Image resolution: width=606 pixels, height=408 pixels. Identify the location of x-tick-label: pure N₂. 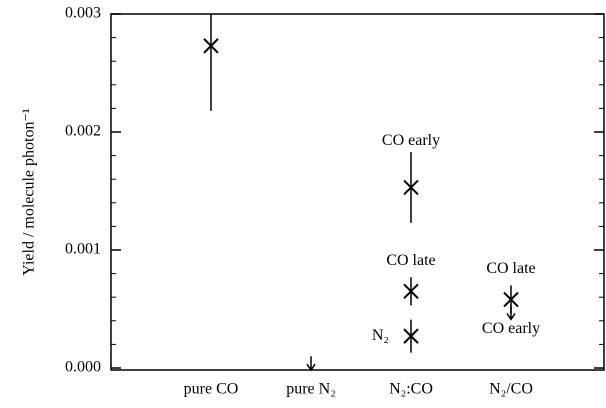
(311, 389).